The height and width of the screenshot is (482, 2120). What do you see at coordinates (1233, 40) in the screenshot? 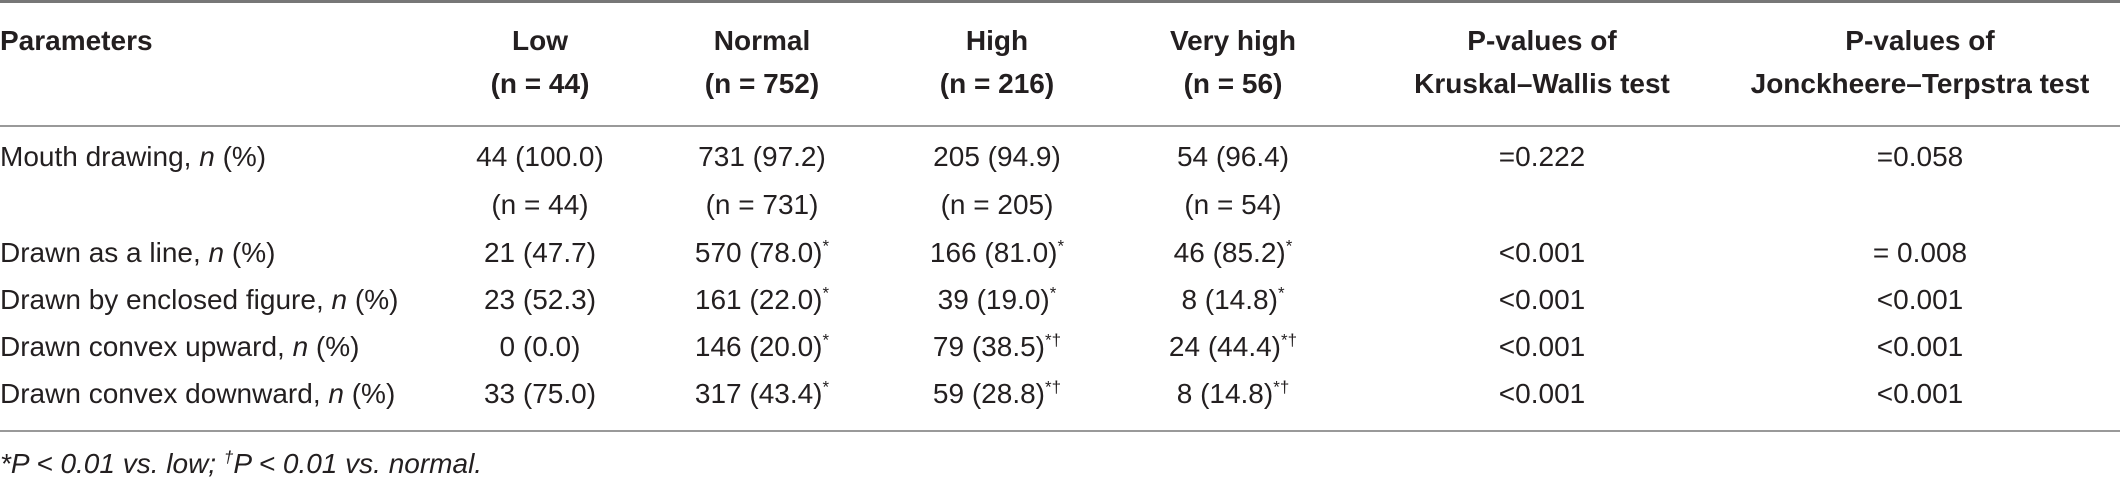
I see `header-very-high: Very high` at bounding box center [1233, 40].